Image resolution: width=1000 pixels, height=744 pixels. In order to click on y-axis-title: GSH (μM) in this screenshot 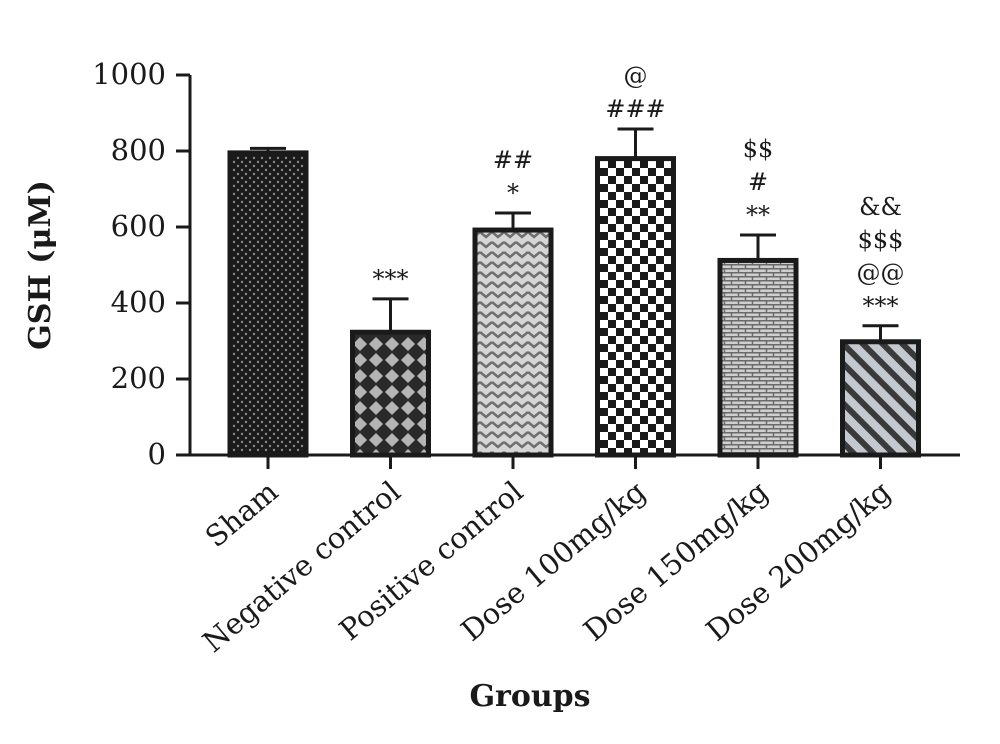, I will do `click(40, 265)`.